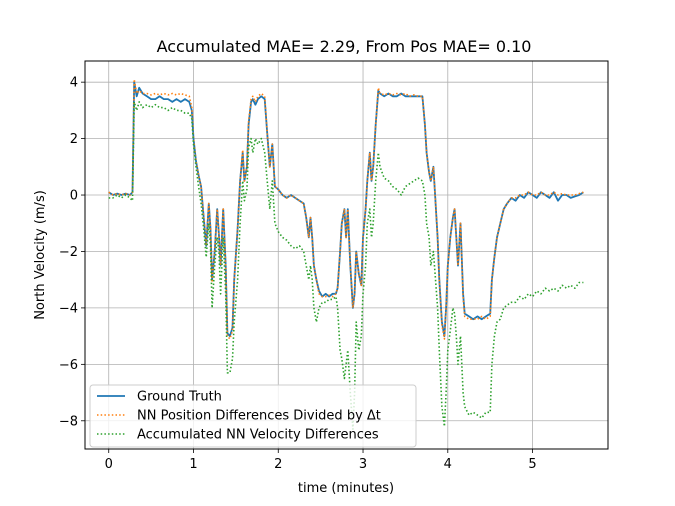 The image size is (675, 506). I want to click on x-axis-ticks: 0 1 2 3 4 5, so click(321, 460).